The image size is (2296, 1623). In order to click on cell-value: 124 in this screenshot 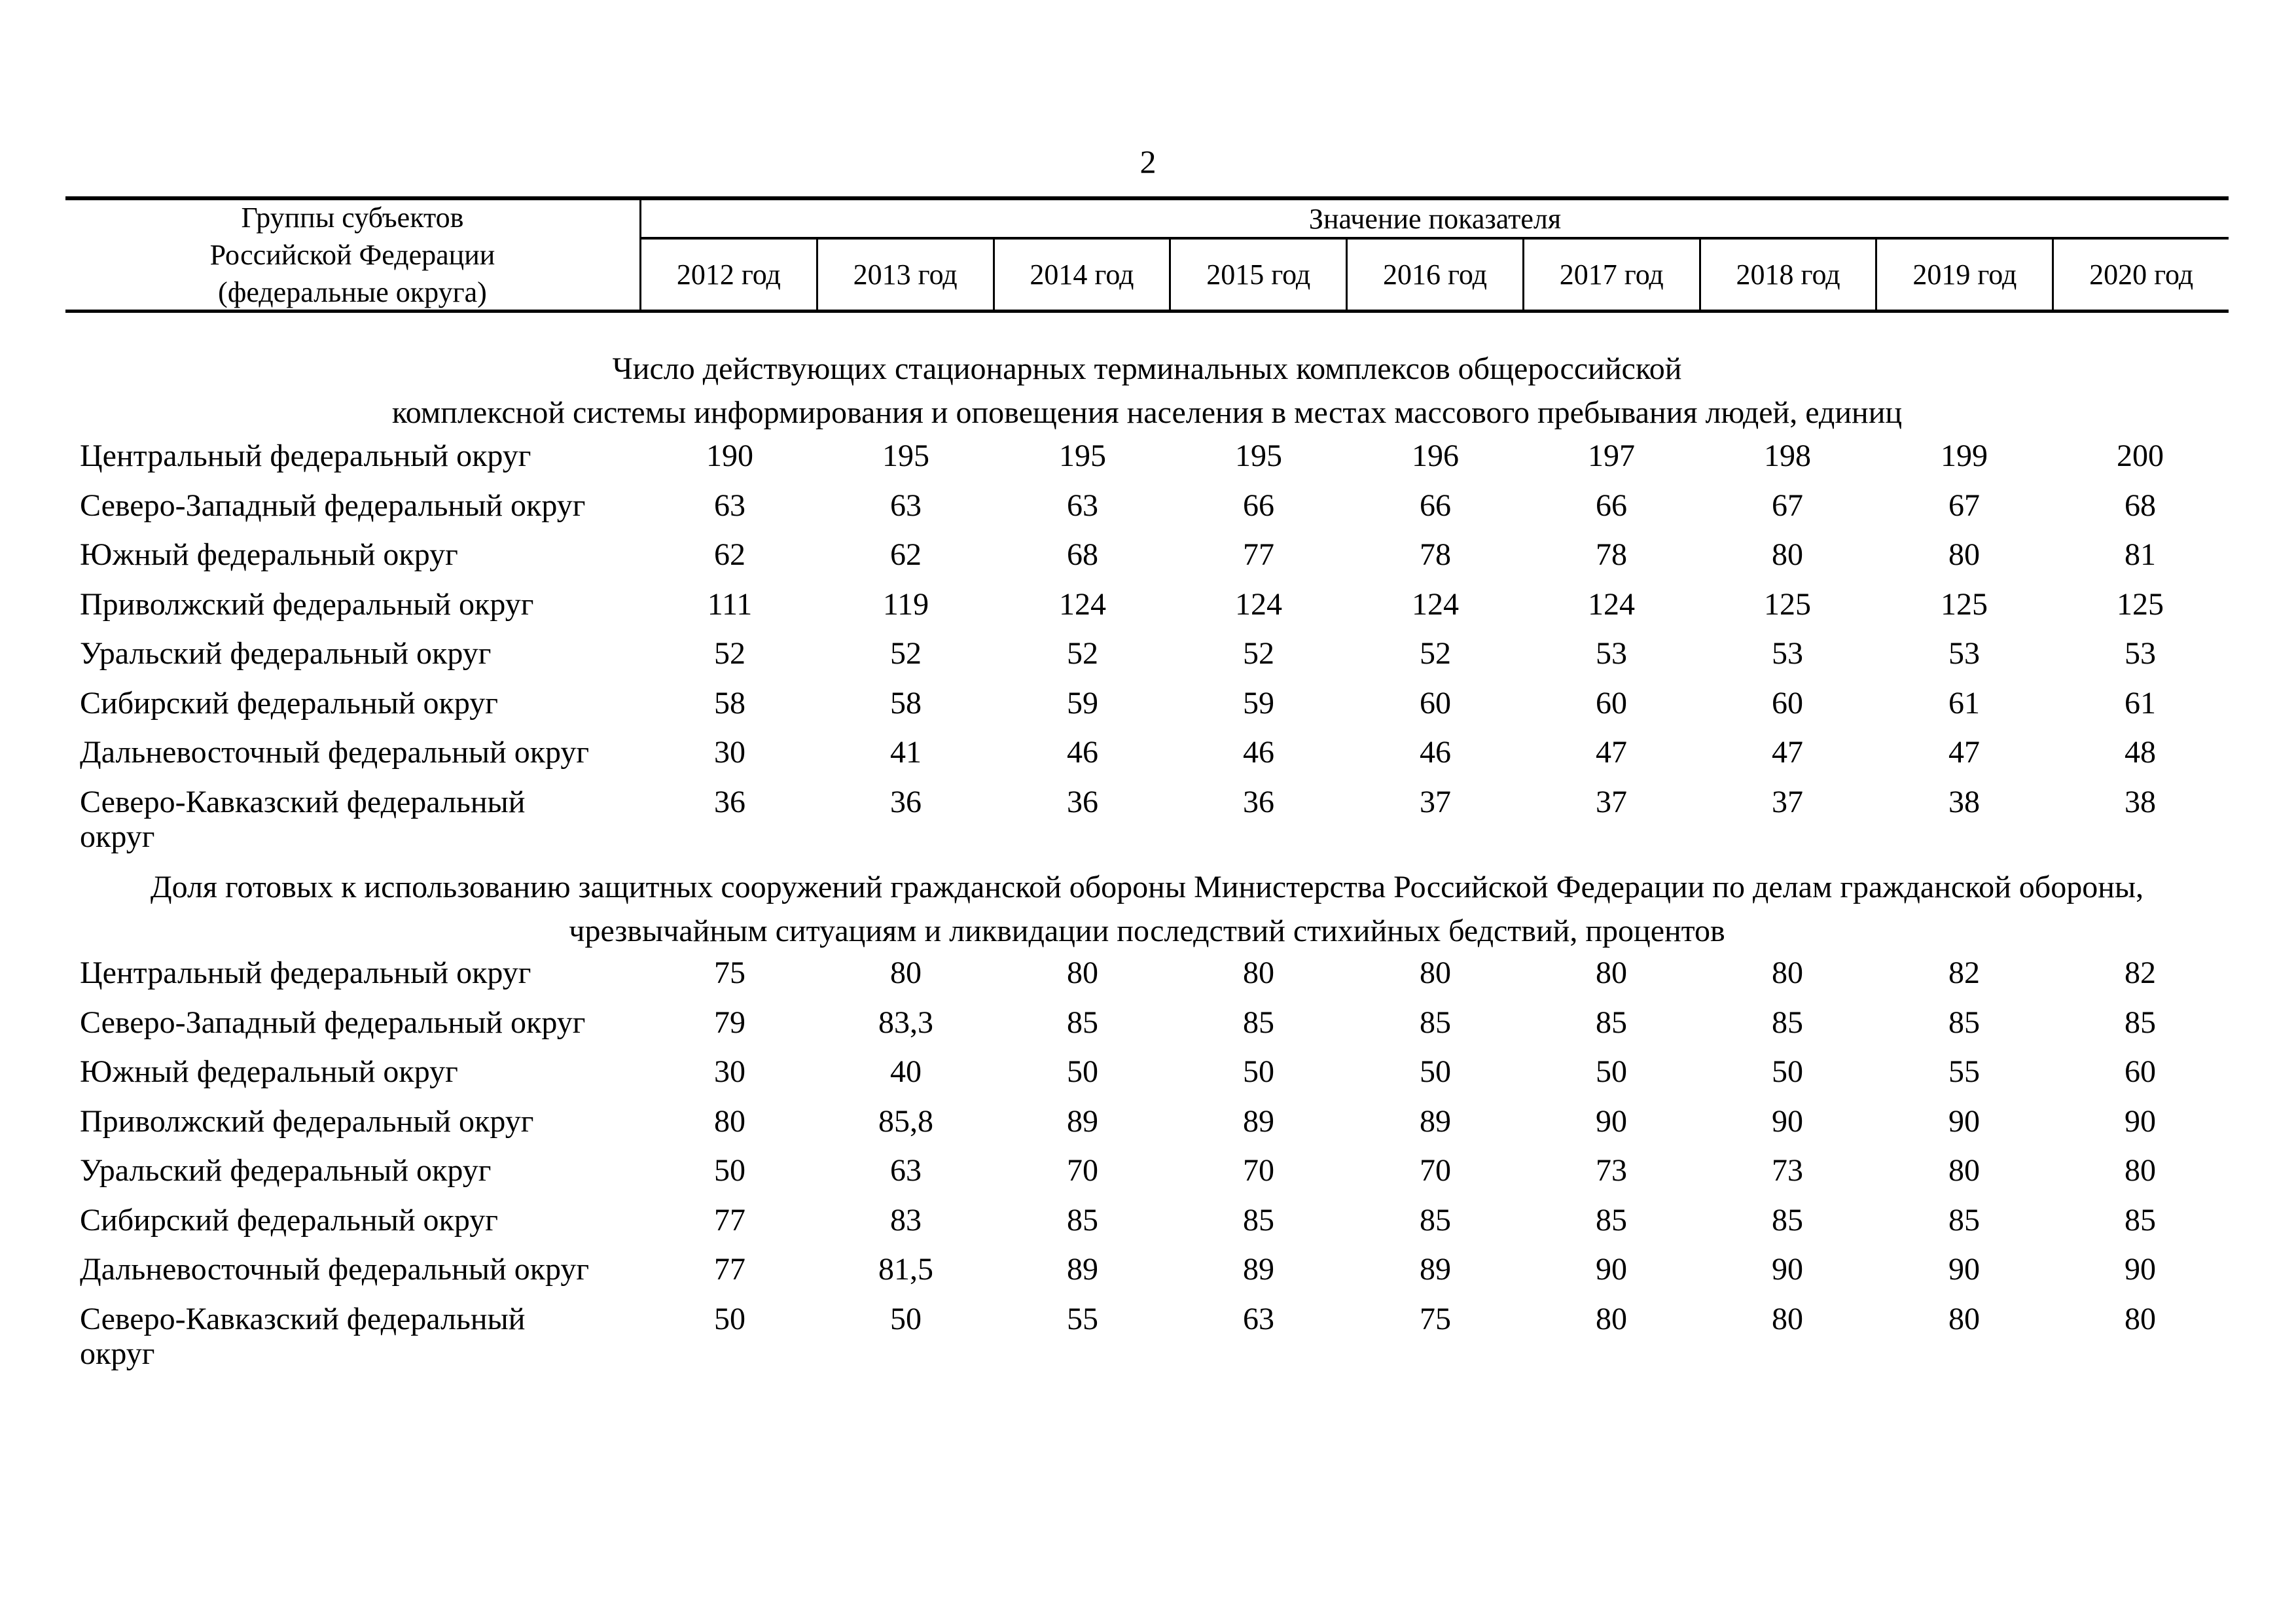, I will do `click(1611, 604)`.